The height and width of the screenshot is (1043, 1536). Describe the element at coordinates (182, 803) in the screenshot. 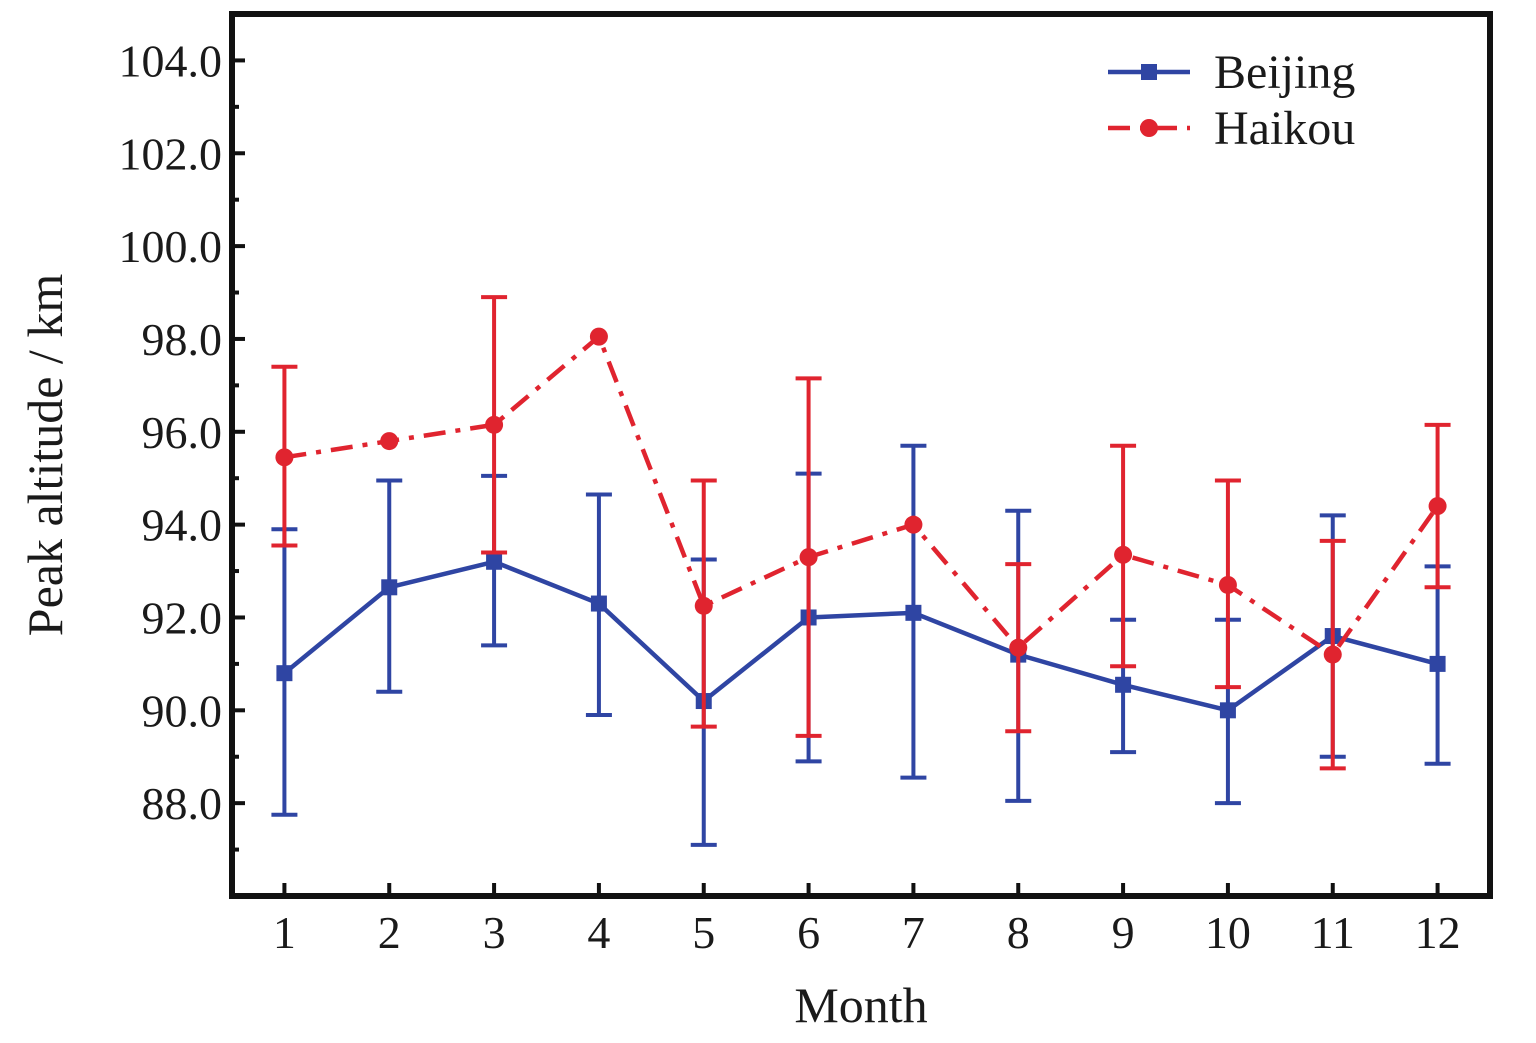

I see `y-tick-label: 88.0` at that location.